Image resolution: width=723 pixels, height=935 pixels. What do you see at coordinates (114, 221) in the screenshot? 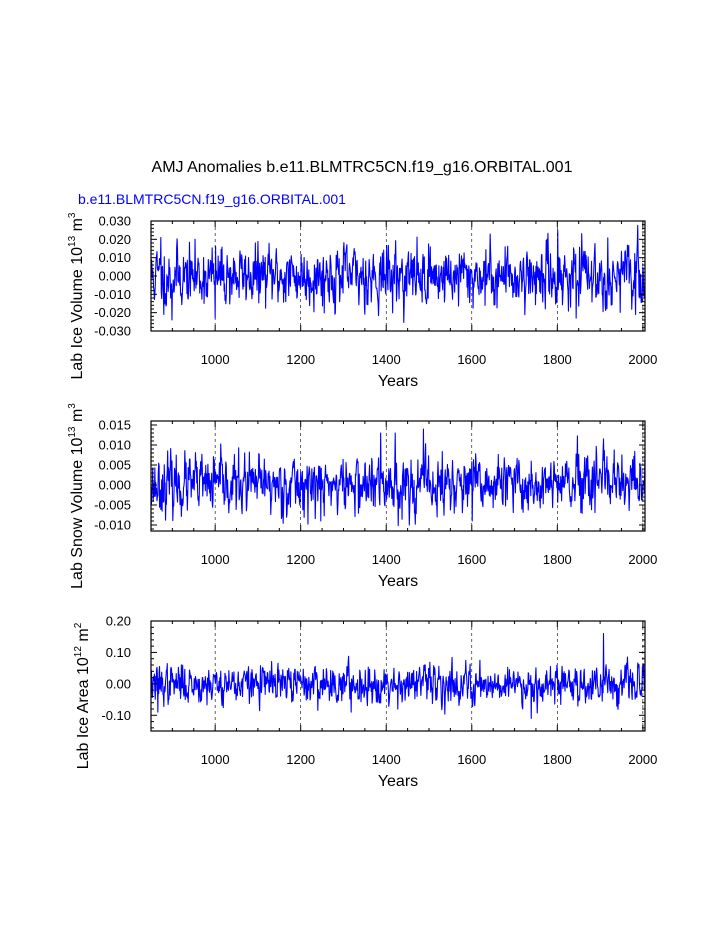
I see `y-tick-label: 0.030` at bounding box center [114, 221].